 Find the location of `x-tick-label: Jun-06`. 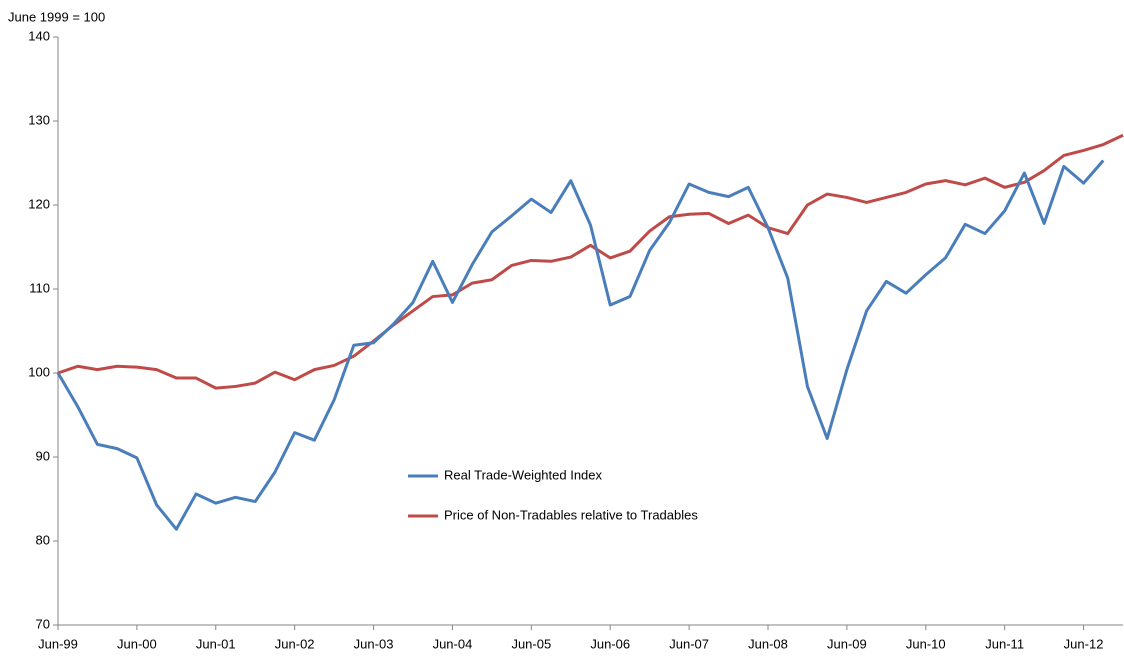

x-tick-label: Jun-06 is located at coordinates (610, 643).